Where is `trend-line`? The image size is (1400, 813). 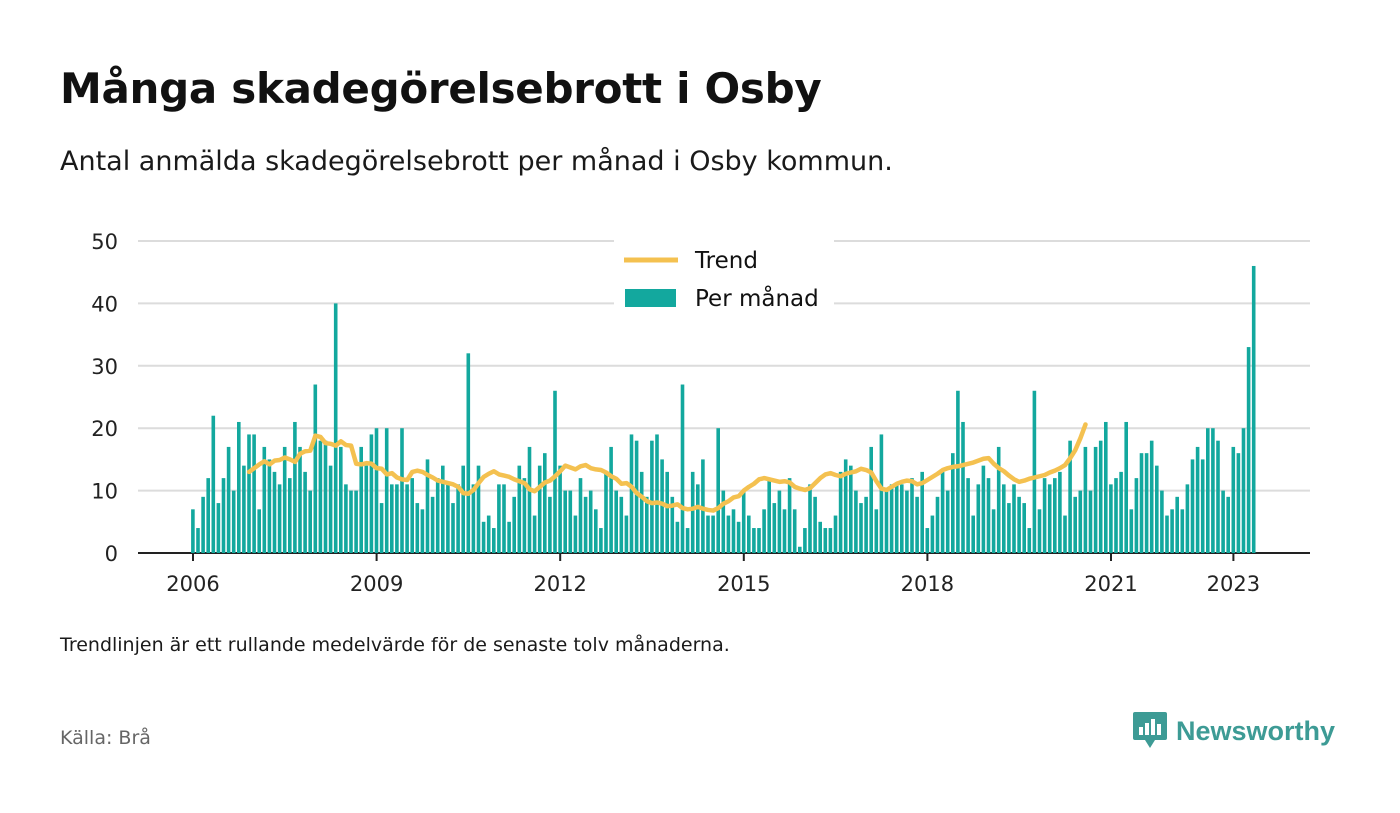
trend-line is located at coordinates (667, 467).